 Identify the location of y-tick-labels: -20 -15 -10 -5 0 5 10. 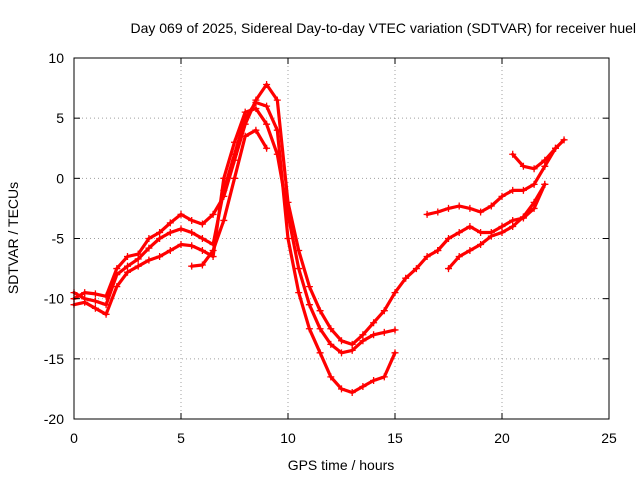
(54, 238).